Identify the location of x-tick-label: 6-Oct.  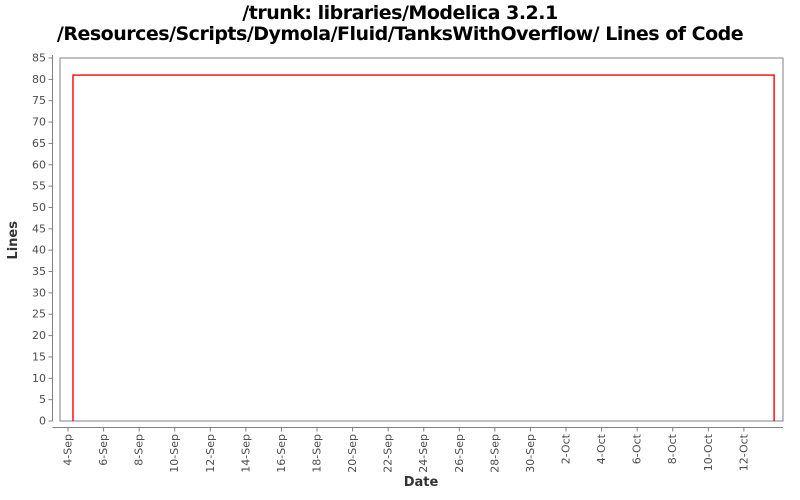
(637, 448).